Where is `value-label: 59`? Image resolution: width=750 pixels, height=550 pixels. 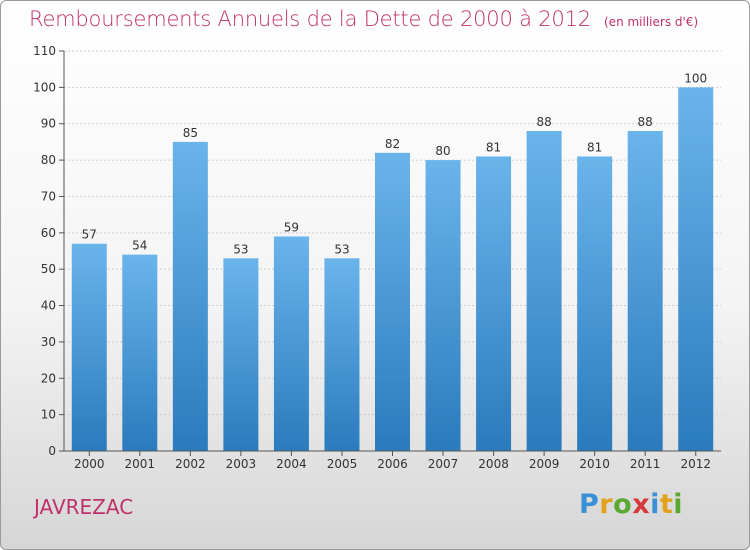
value-label: 59 is located at coordinates (291, 227).